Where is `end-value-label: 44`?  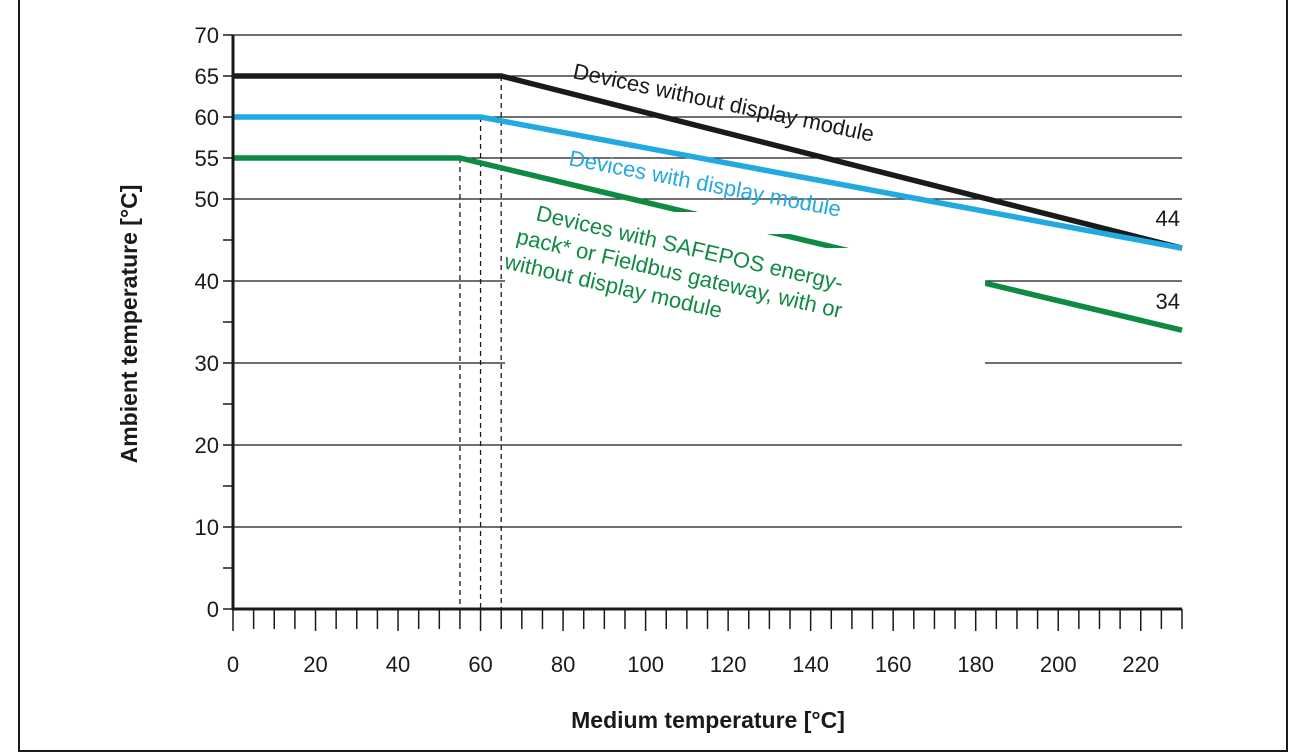 end-value-label: 44 is located at coordinates (1168, 218).